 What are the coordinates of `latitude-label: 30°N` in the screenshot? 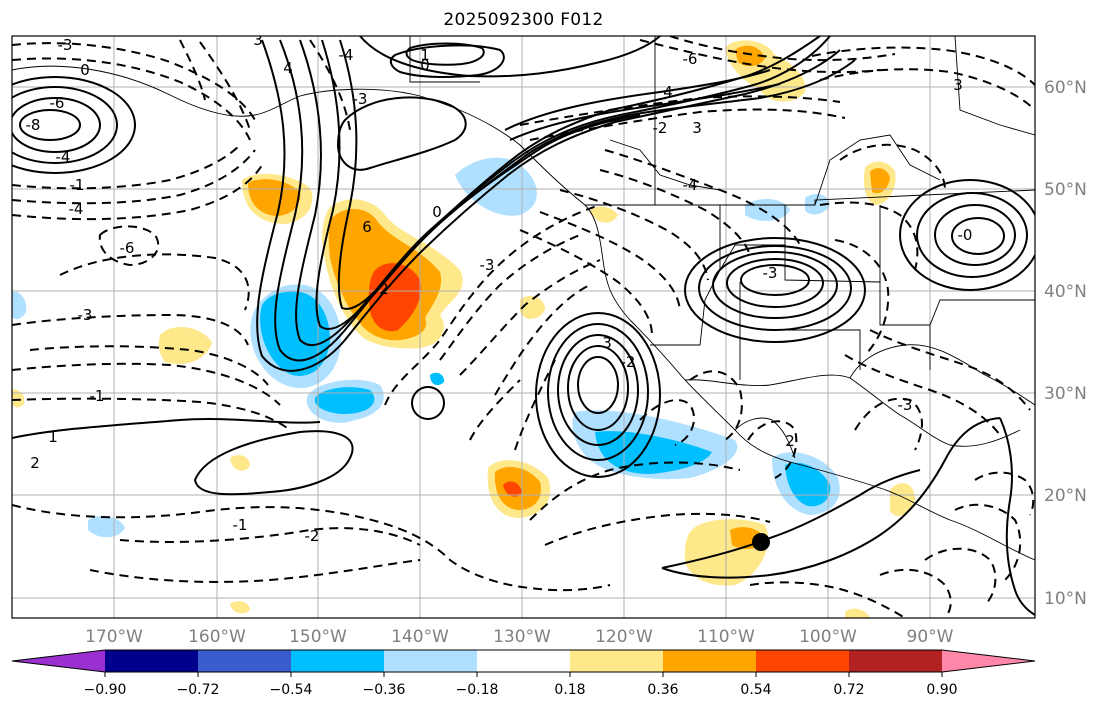 It's located at (1065, 394).